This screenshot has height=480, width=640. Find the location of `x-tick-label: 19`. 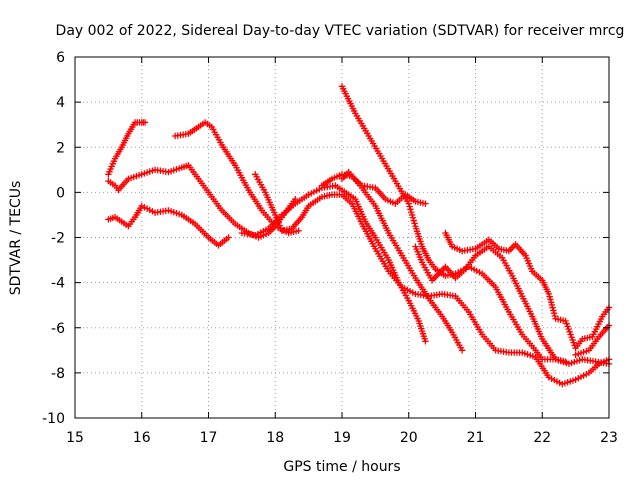

x-tick-label: 19 is located at coordinates (342, 438).